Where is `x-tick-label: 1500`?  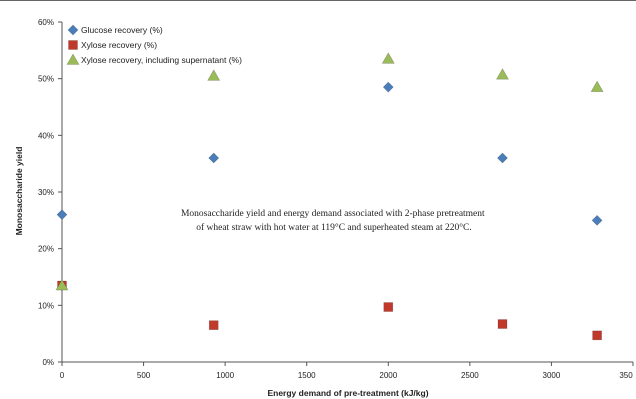
x-tick-label: 1500 is located at coordinates (307, 375).